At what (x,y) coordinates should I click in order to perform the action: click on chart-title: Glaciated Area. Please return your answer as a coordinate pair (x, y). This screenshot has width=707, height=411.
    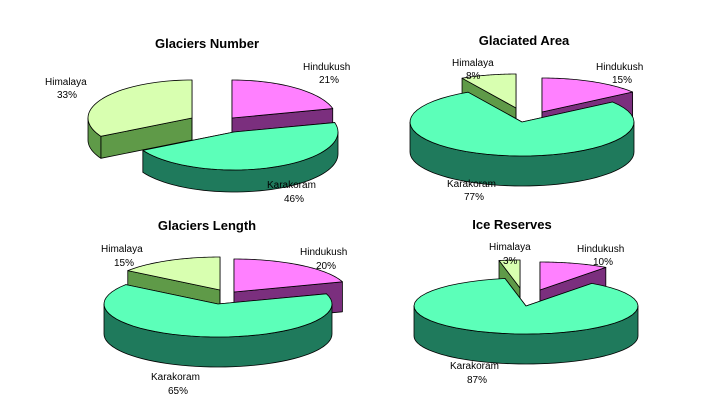
    Looking at the image, I should click on (524, 40).